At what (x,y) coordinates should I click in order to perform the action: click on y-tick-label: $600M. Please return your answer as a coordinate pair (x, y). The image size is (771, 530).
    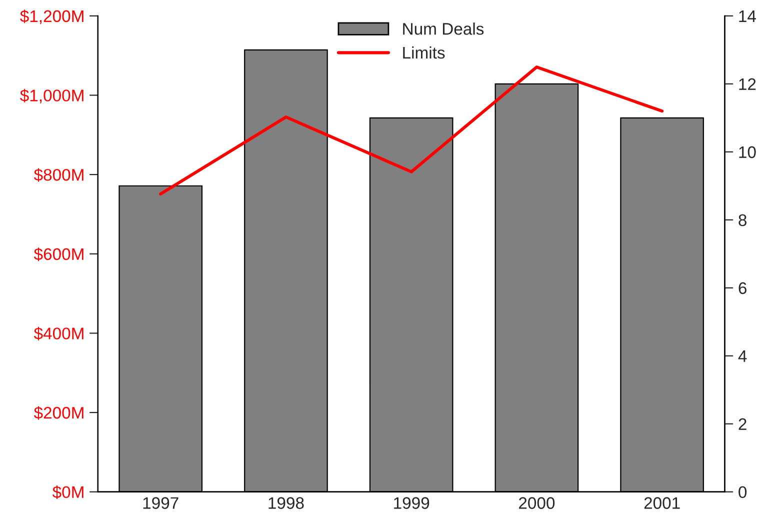
    Looking at the image, I should click on (59, 255).